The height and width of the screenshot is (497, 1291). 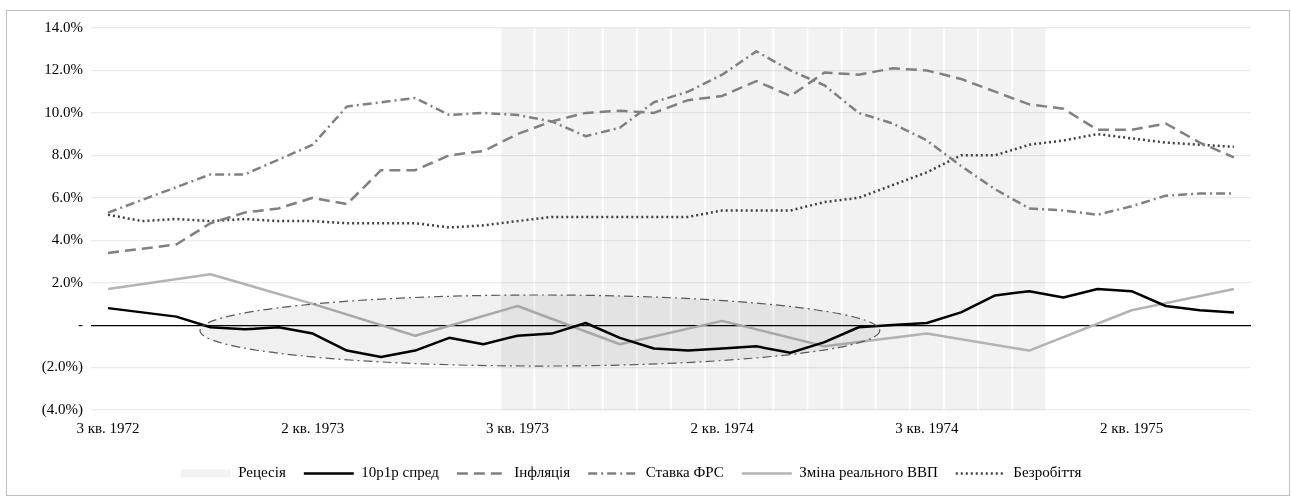 What do you see at coordinates (1047, 472) in the screenshot?
I see `legend-label: Безробіття` at bounding box center [1047, 472].